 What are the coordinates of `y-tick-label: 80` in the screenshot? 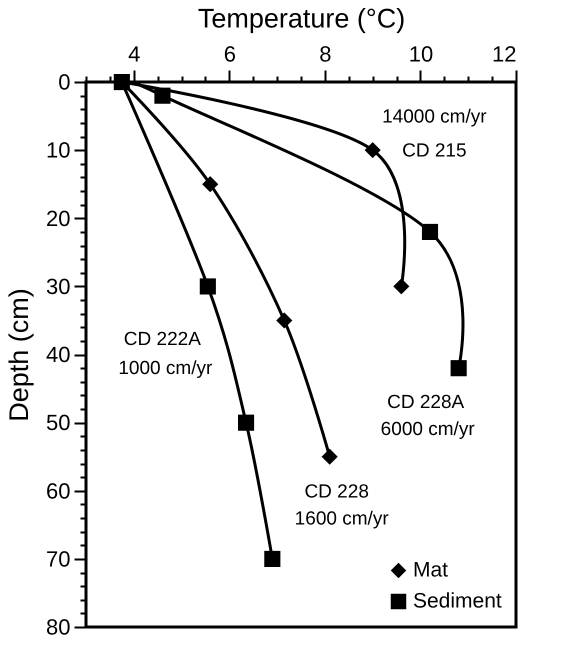 It's located at (58, 627).